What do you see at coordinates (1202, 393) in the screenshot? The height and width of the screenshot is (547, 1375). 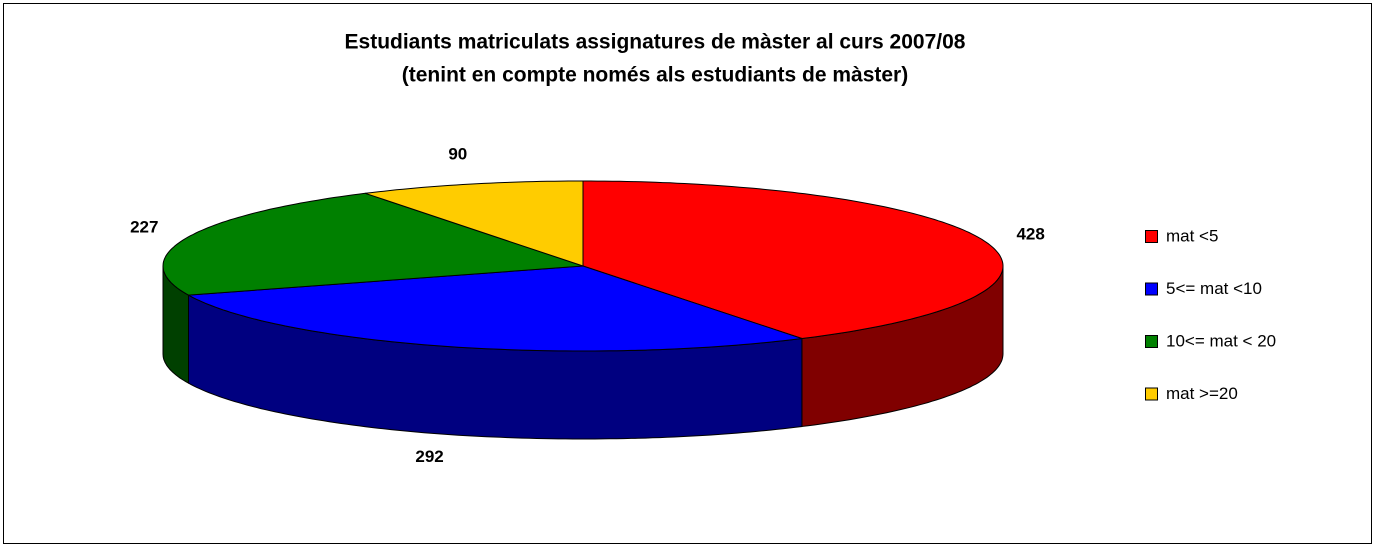 I see `legend-label: mat >=20` at bounding box center [1202, 393].